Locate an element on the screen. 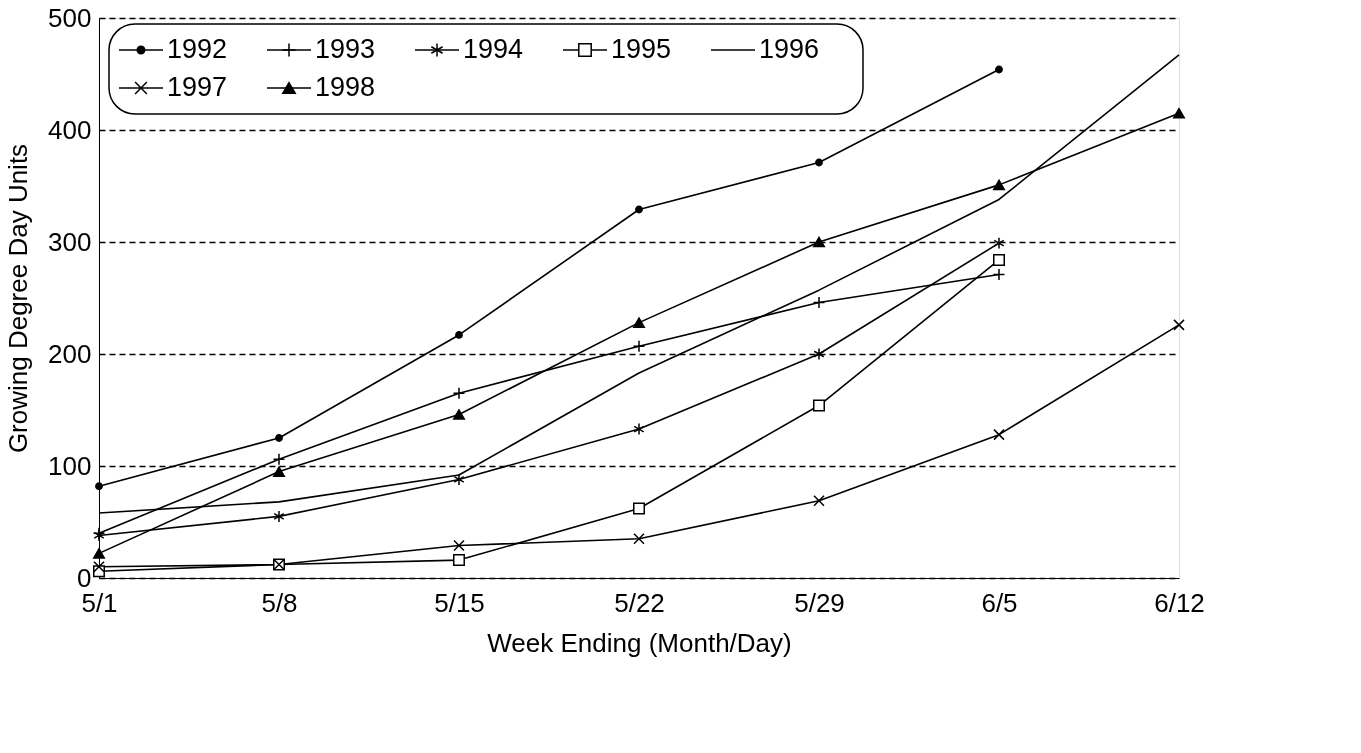 The height and width of the screenshot is (753, 1361). x-tick-label: 6/12 is located at coordinates (1179, 602).